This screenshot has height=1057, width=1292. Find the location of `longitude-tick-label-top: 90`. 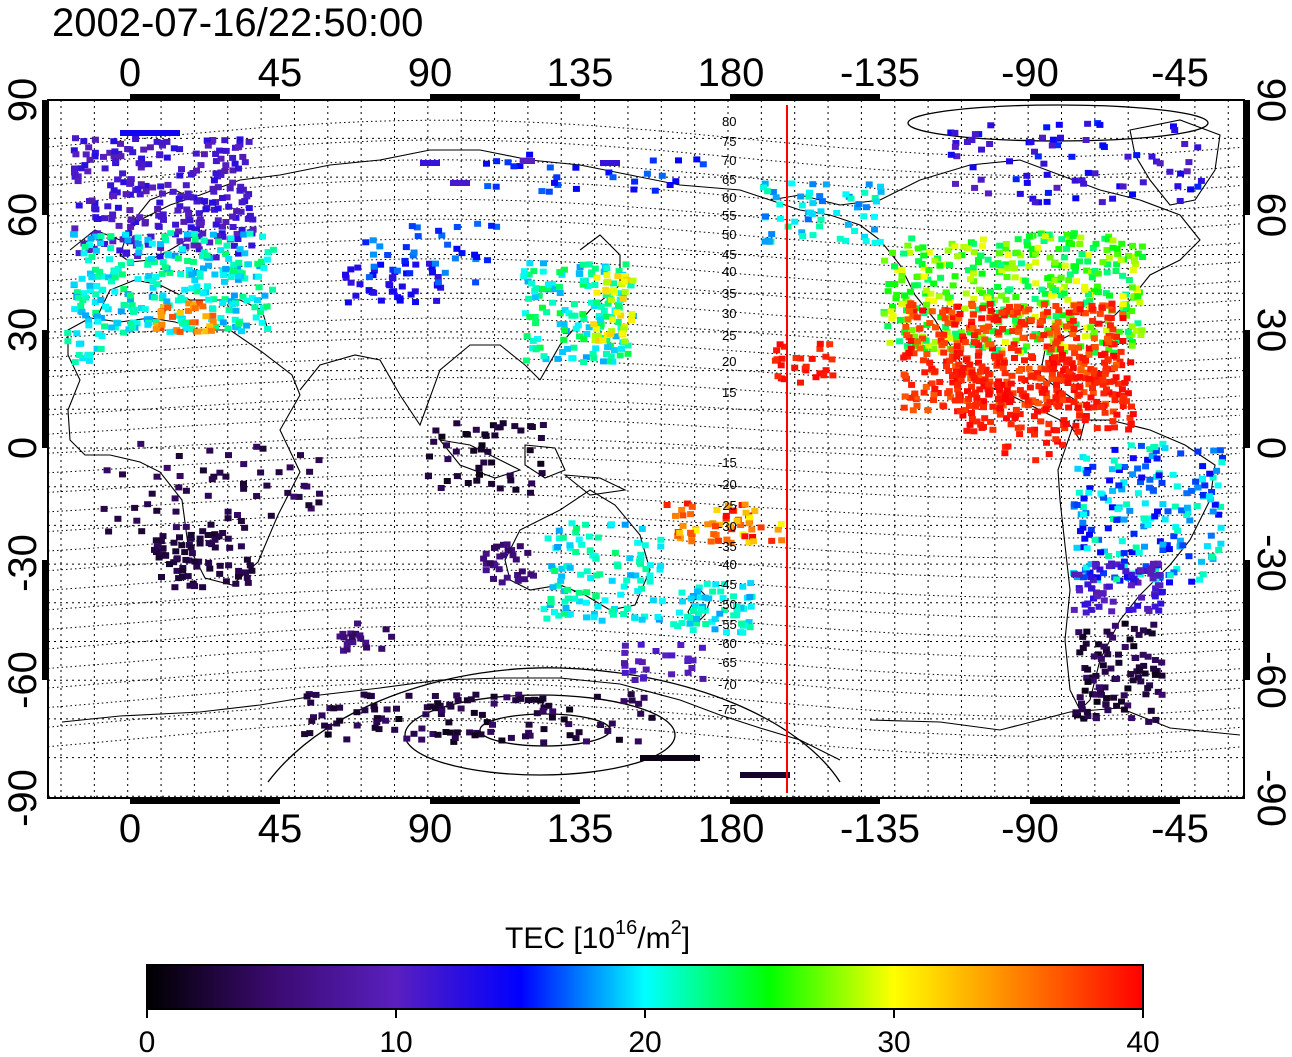

longitude-tick-label-top: 90 is located at coordinates (430, 73).